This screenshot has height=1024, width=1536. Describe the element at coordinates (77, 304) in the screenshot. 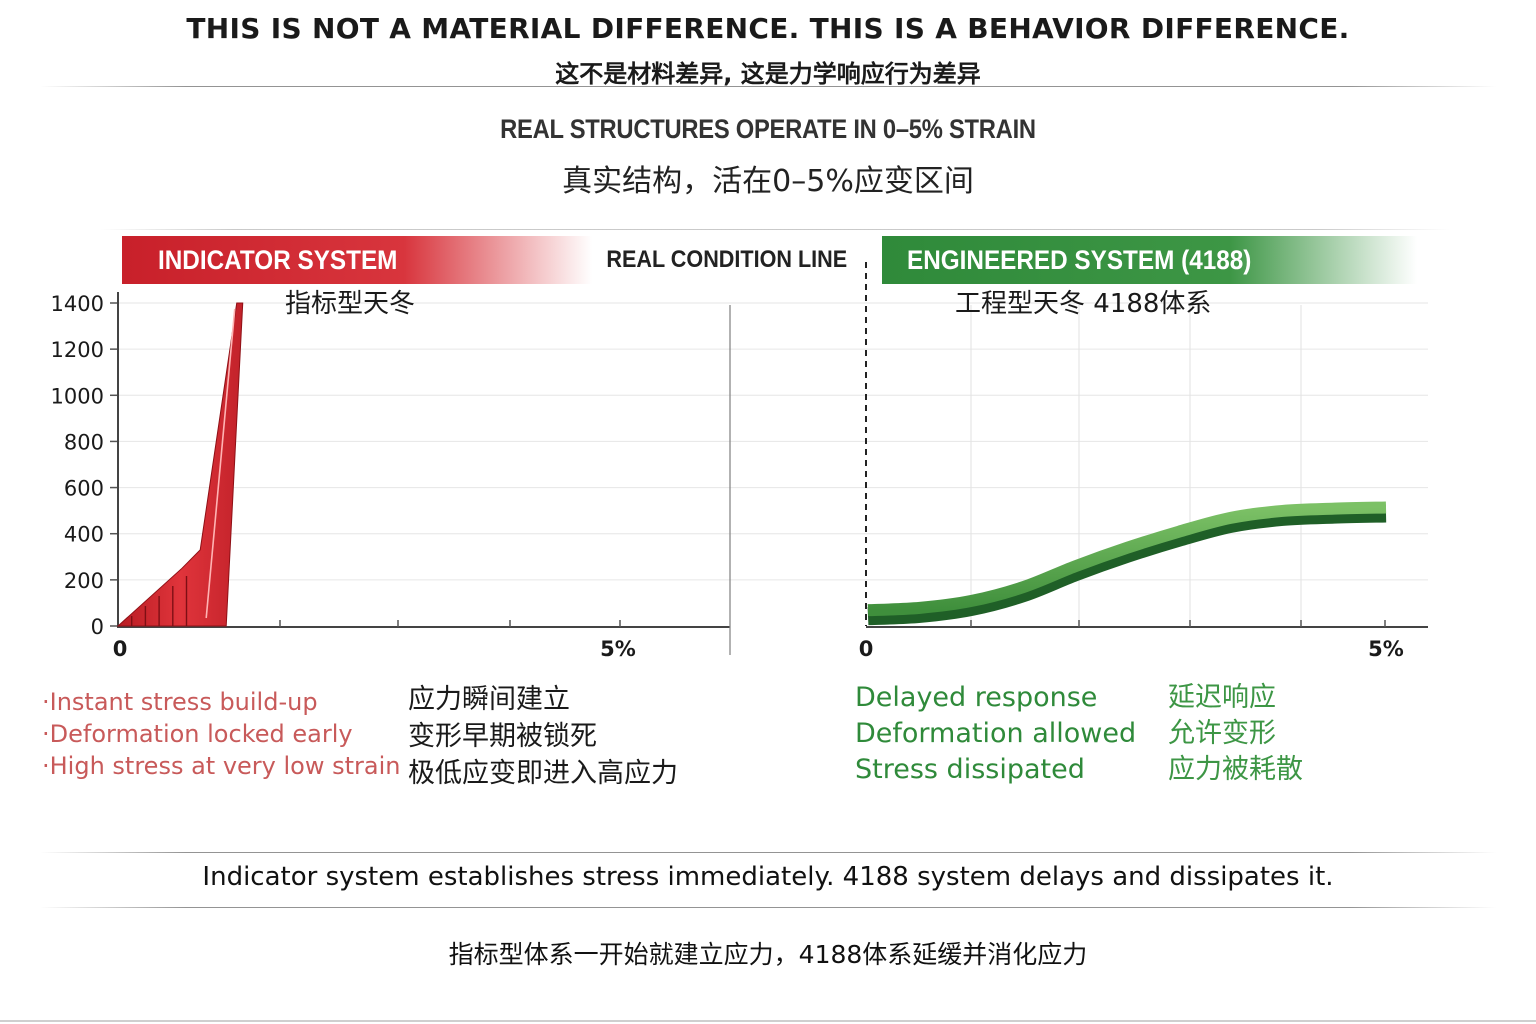

I see `y-tick-label: 1400` at that location.